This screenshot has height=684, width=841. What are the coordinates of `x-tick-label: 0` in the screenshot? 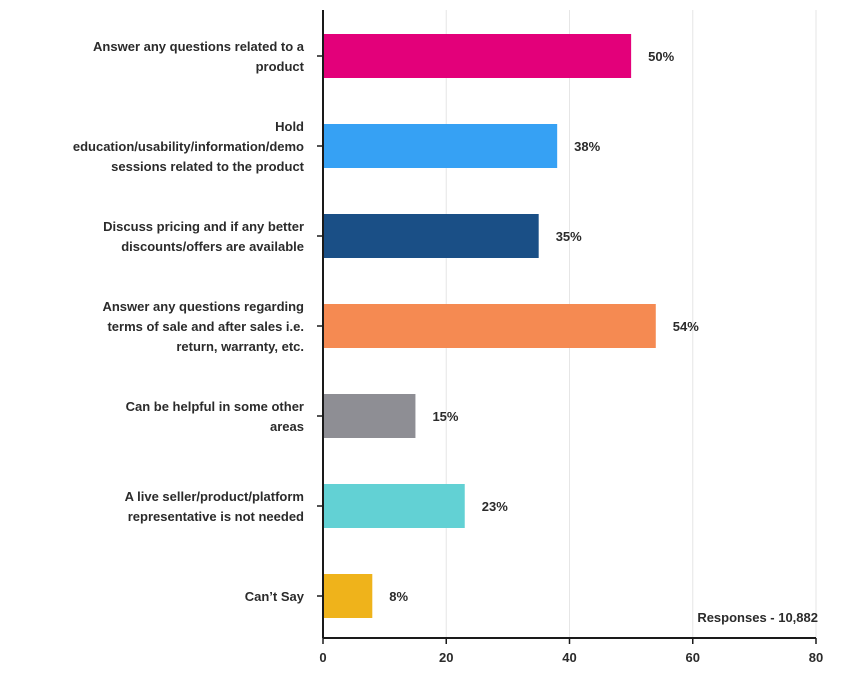 It's located at (322, 657).